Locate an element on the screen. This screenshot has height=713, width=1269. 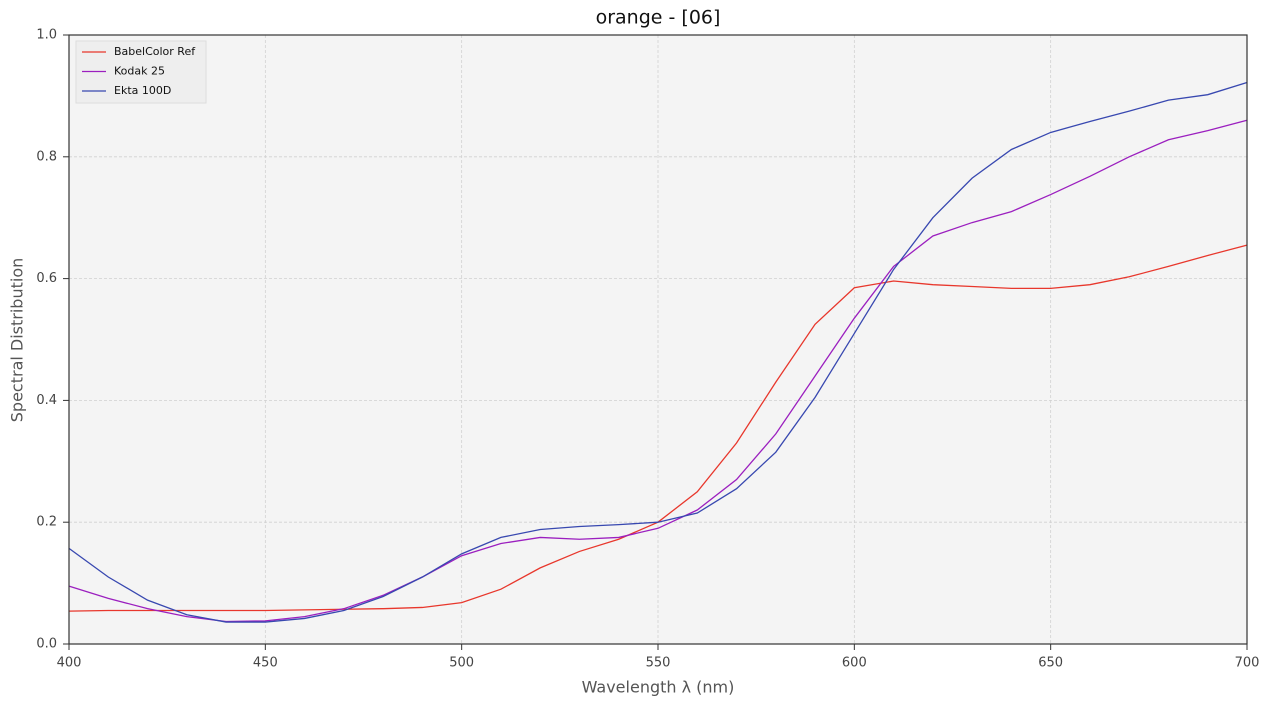
x-axis-label: Wavelength λ (nm) is located at coordinates (658, 687).